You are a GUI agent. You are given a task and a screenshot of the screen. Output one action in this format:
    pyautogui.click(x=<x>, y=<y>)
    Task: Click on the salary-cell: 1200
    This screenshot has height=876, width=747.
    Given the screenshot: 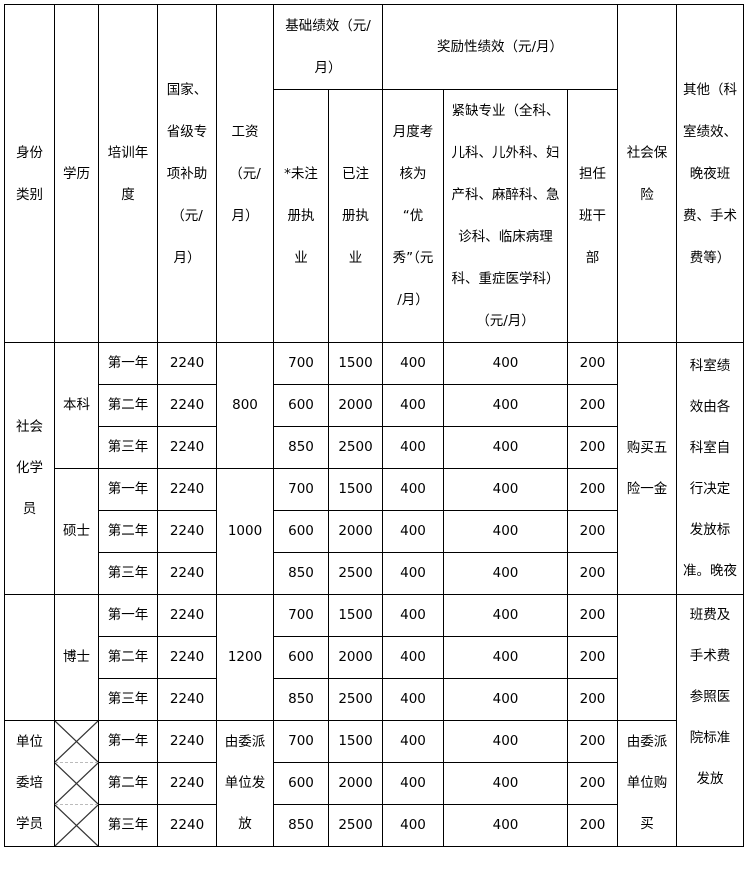 What is the action you would take?
    pyautogui.click(x=245, y=657)
    